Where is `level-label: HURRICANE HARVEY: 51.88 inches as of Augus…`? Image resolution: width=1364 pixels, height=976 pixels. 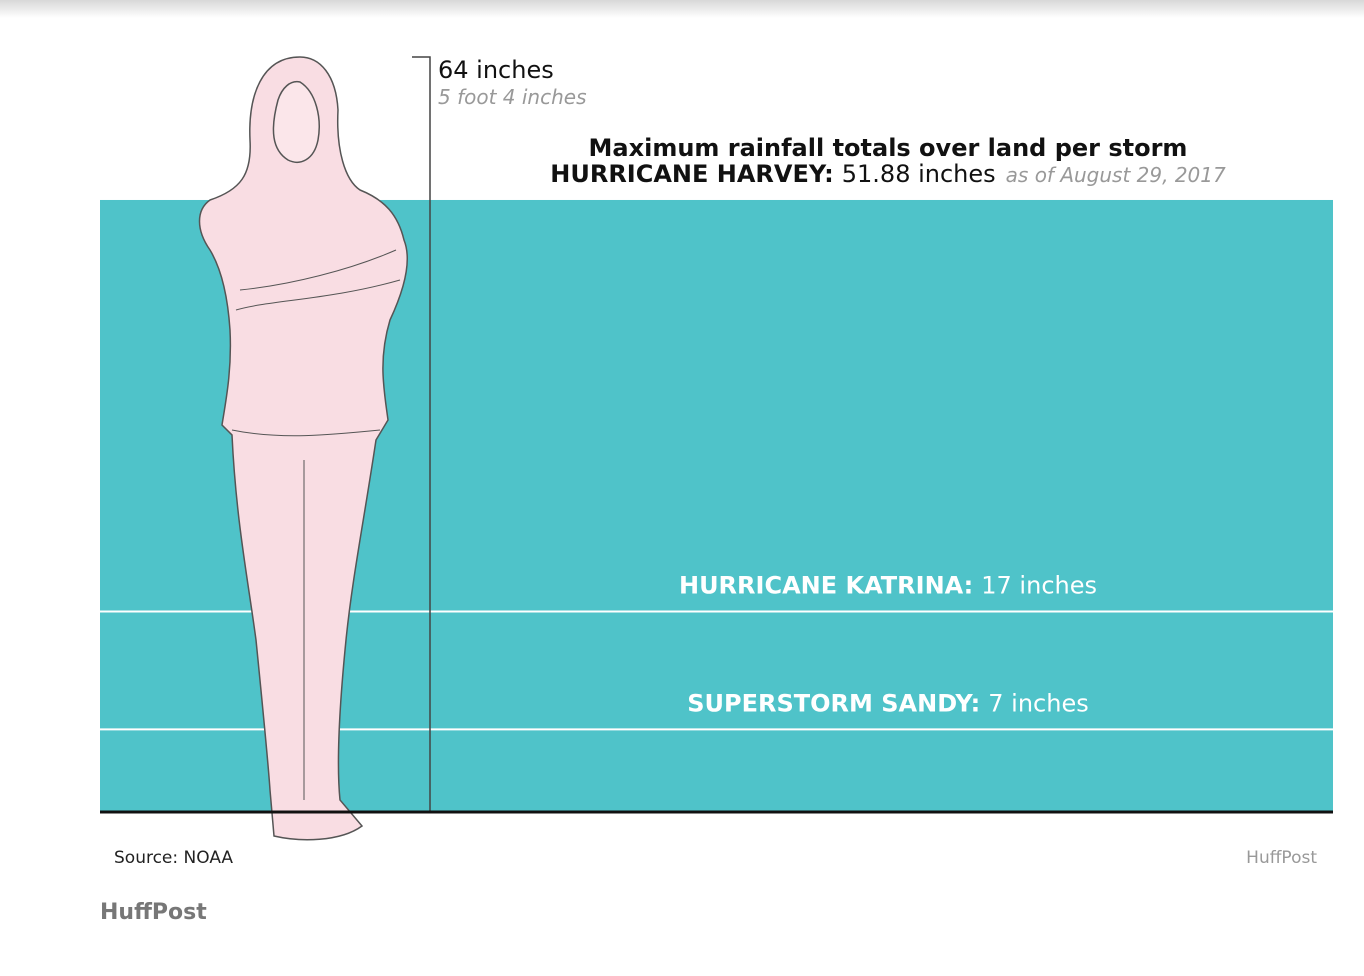
level-label: HURRICANE HARVEY: 51.88 inches as of Augus… is located at coordinates (888, 174).